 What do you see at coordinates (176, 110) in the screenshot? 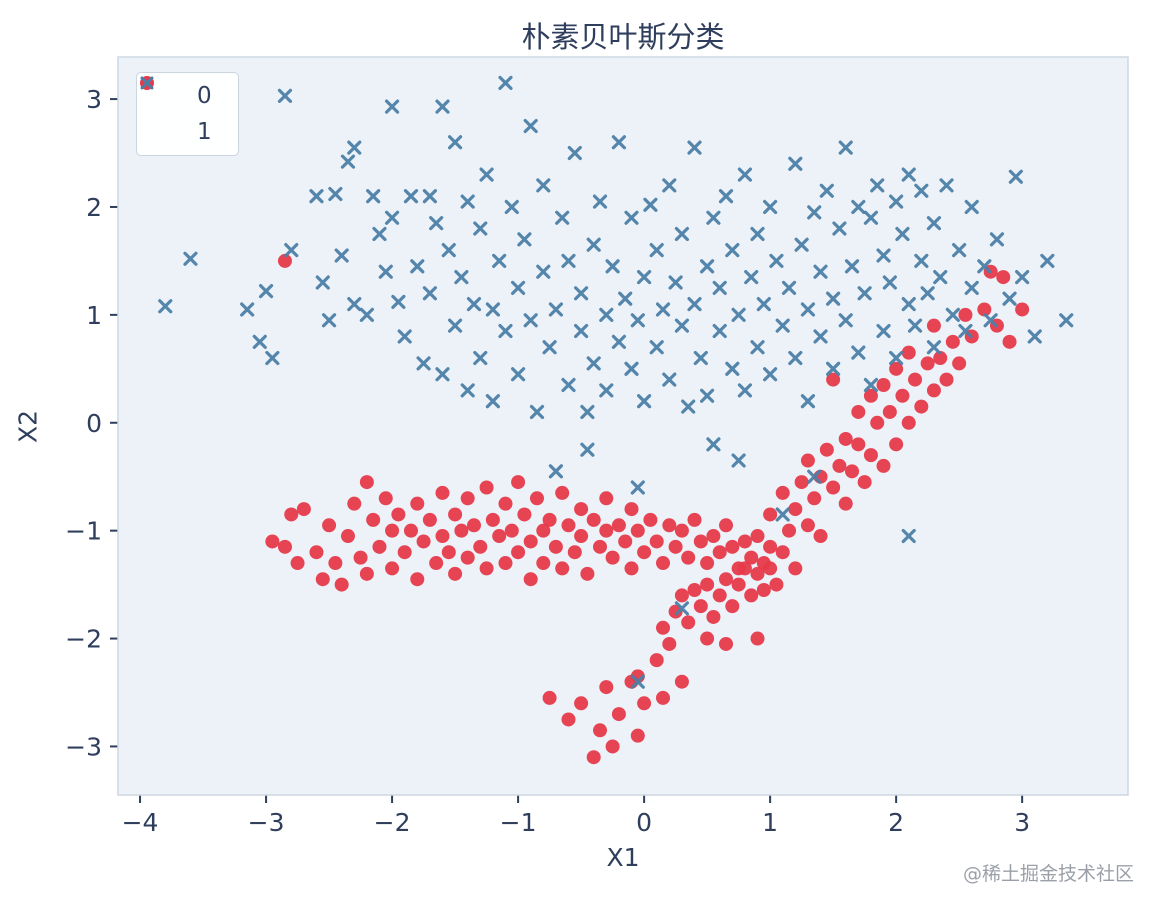
I see `legend-item-class1: 1` at bounding box center [176, 110].